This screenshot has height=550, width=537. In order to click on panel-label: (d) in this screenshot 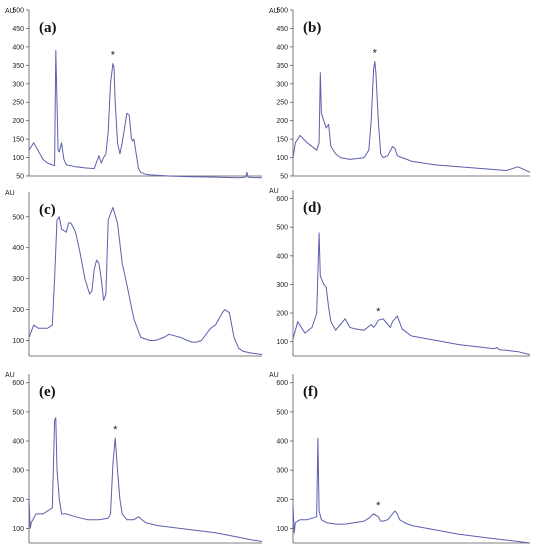, I will do `click(312, 208)`.